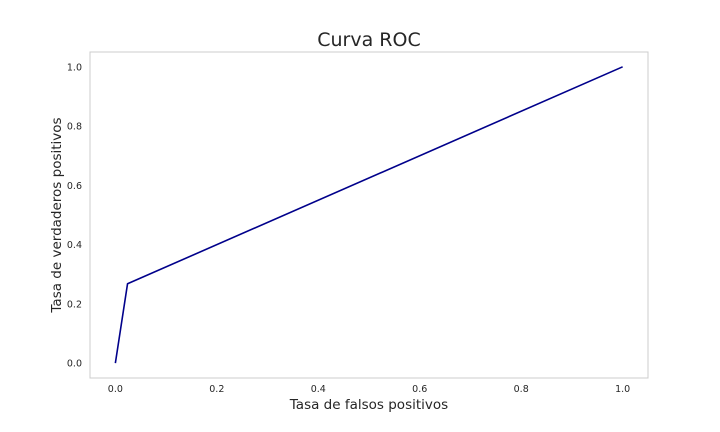 This screenshot has height=432, width=720. What do you see at coordinates (74, 215) in the screenshot?
I see `y-axis-ticks: 0.0 0.2 0.4 0.6 0.8 1.0` at bounding box center [74, 215].